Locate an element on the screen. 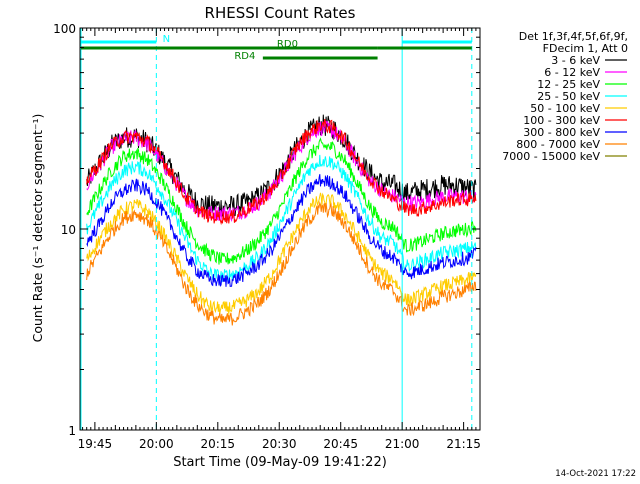  legend-label-7: 800 - 7000 keV is located at coordinates (558, 144).